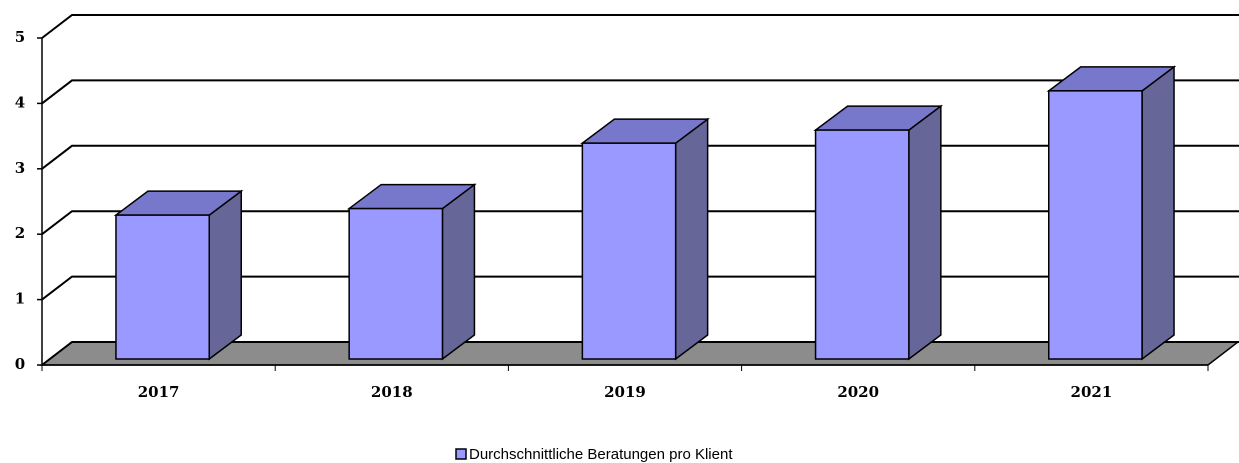 The height and width of the screenshot is (463, 1239). I want to click on x-tick-label: 2018, so click(392, 392).